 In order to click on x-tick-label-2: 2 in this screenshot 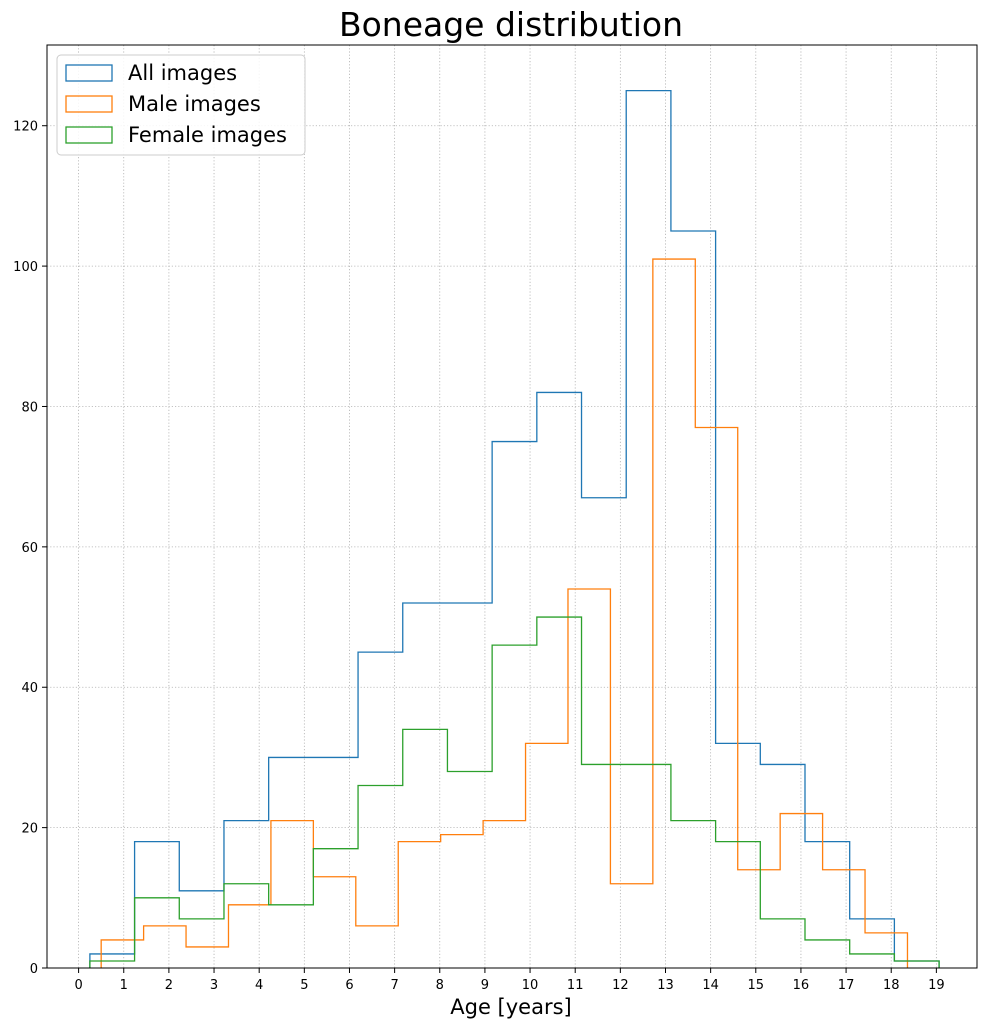, I will do `click(169, 985)`.